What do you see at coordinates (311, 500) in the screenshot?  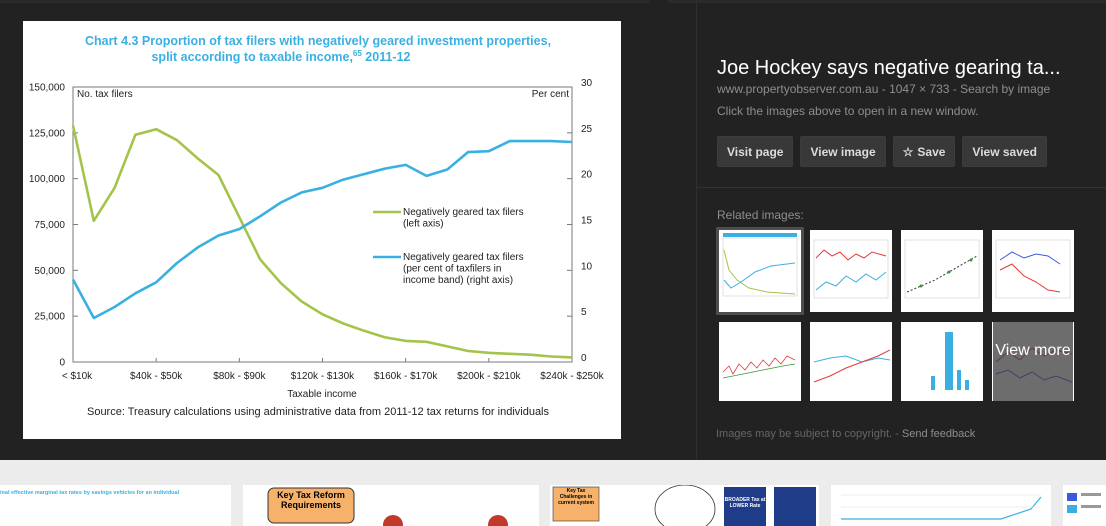 I see `result-thumb-2-text: Key Tax Reform Requirements` at bounding box center [311, 500].